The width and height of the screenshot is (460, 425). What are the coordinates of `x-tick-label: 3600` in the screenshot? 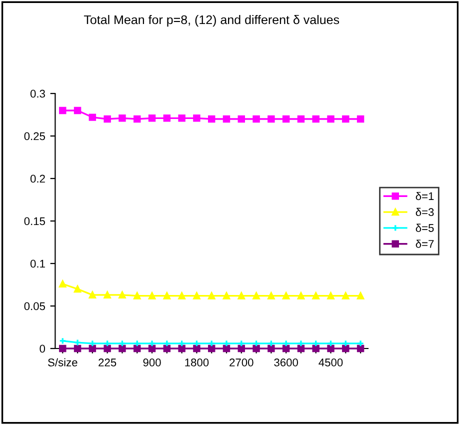 It's located at (286, 362).